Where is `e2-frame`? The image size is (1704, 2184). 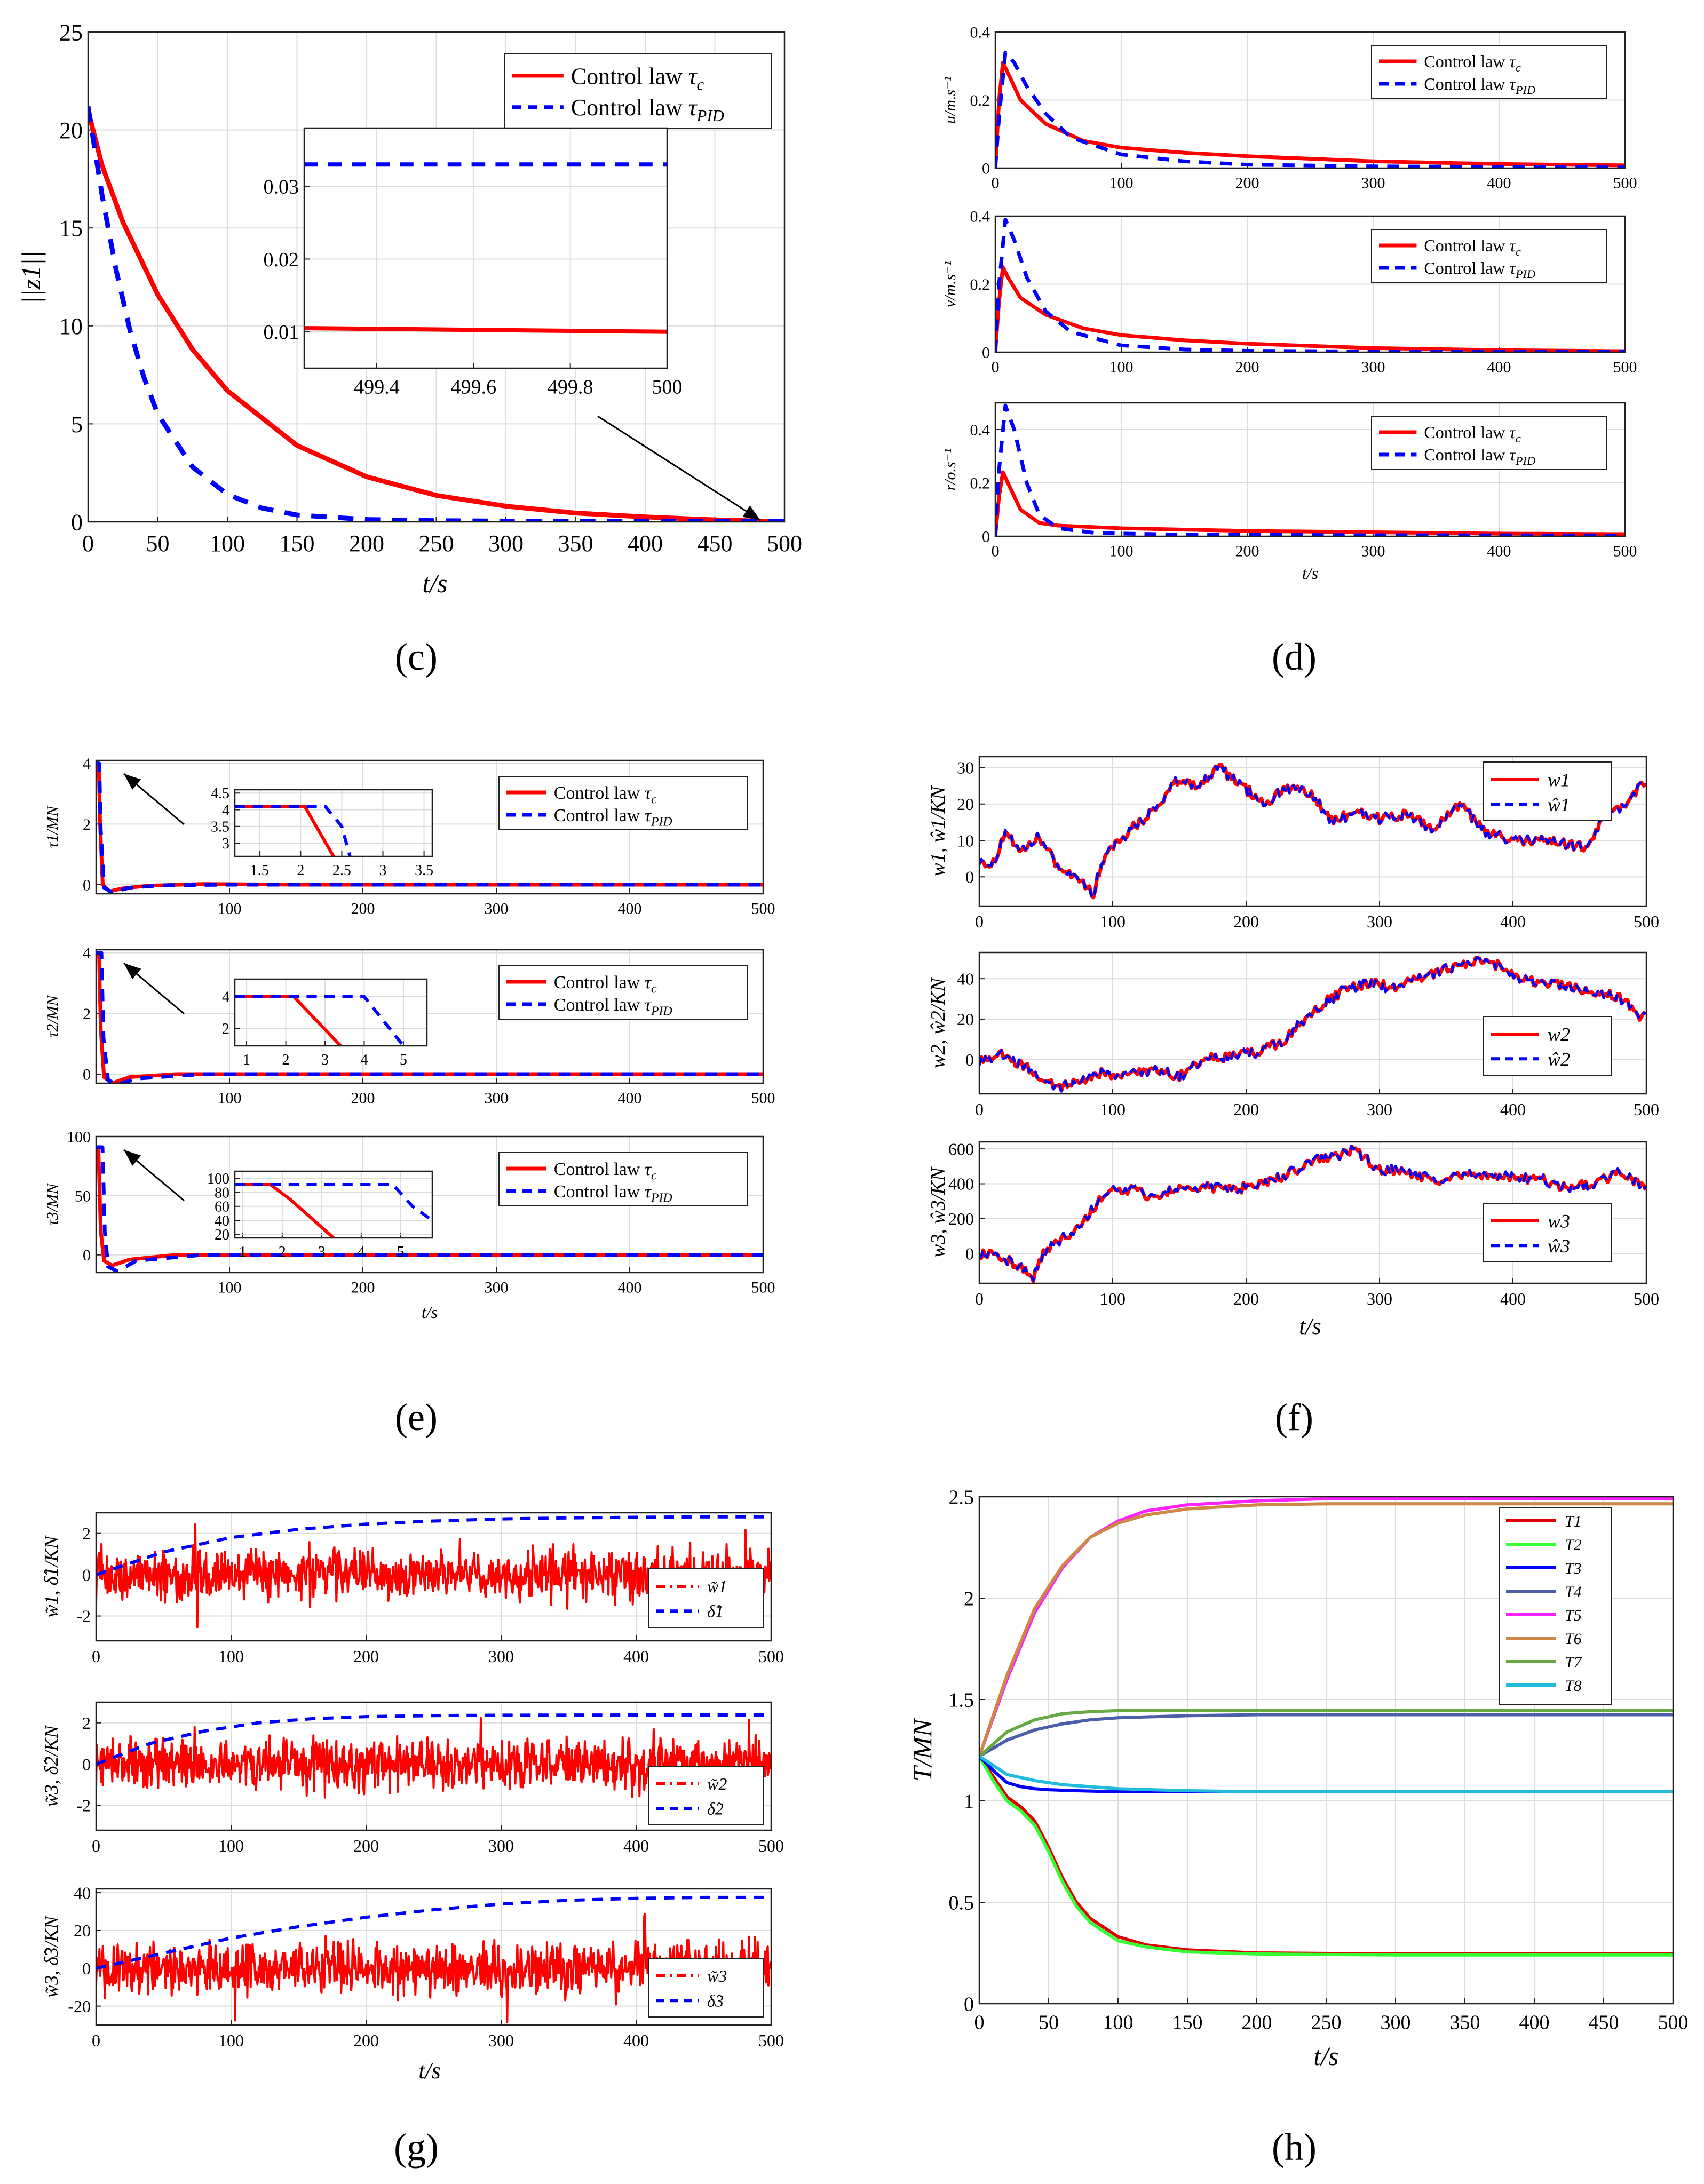 e2-frame is located at coordinates (430, 1016).